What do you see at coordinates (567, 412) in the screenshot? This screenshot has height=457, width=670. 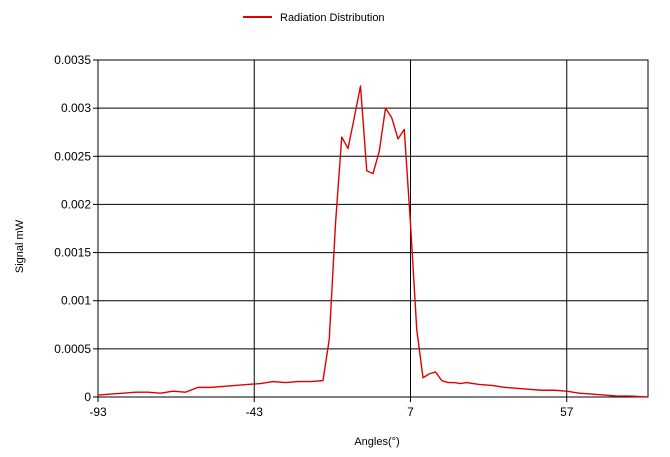 I see `x-tick-label: 57` at bounding box center [567, 412].